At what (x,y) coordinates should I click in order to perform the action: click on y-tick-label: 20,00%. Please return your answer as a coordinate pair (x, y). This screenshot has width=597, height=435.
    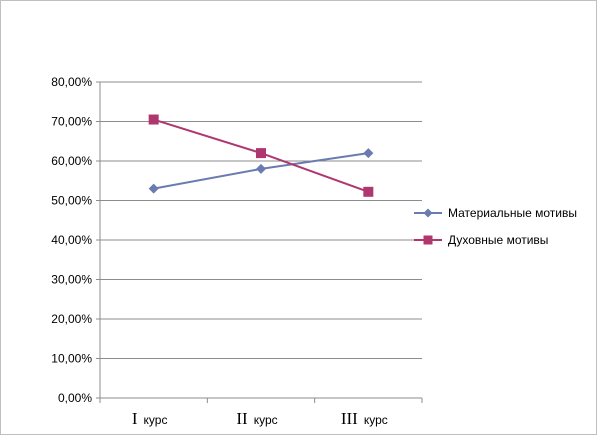
    Looking at the image, I should click on (71, 319).